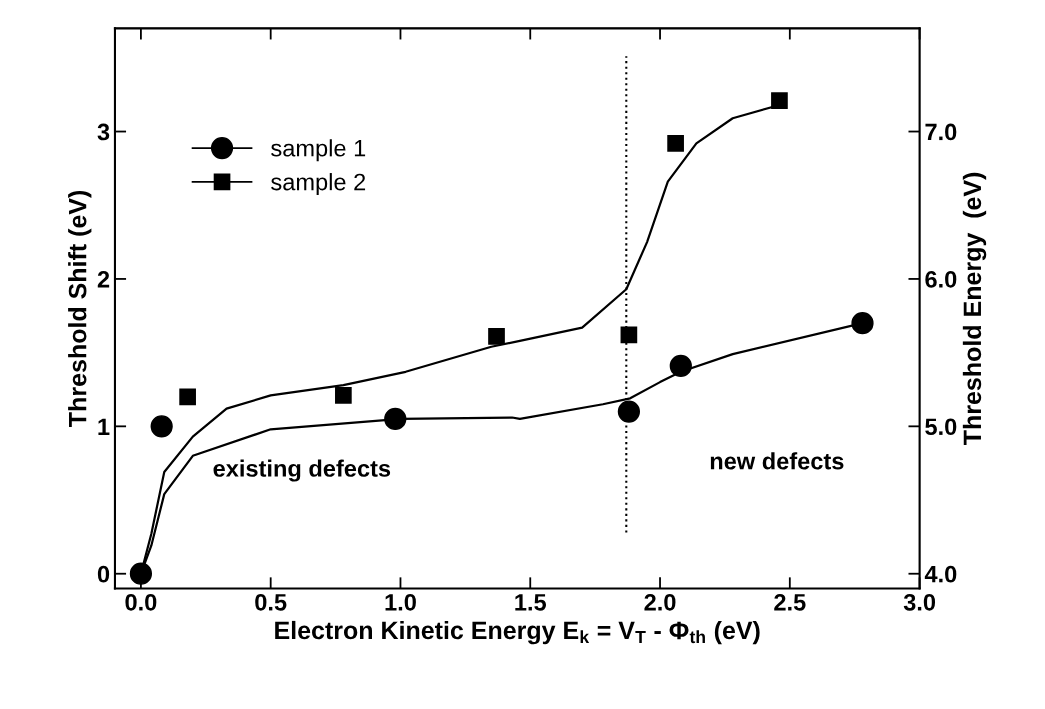 This screenshot has height=709, width=1045. What do you see at coordinates (302, 470) in the screenshot?
I see `annotation: existing defects` at bounding box center [302, 470].